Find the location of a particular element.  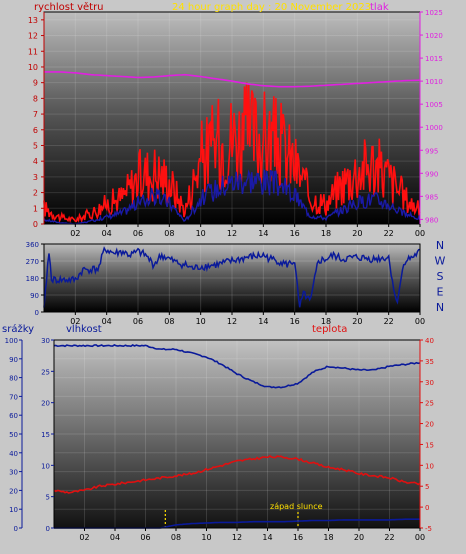

y-tick-label: 990 is located at coordinates (431, 174).